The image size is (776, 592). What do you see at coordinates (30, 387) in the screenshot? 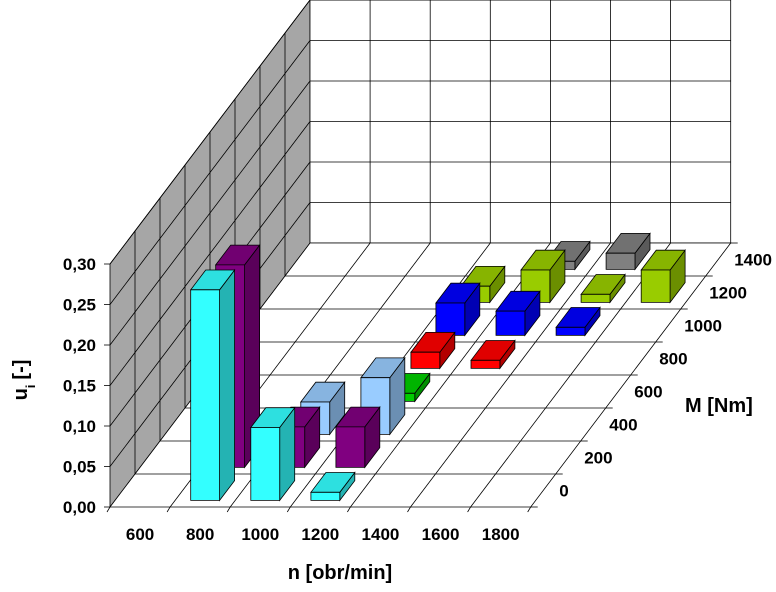
I see `y-axis-title-sub: i` at bounding box center [30, 387].